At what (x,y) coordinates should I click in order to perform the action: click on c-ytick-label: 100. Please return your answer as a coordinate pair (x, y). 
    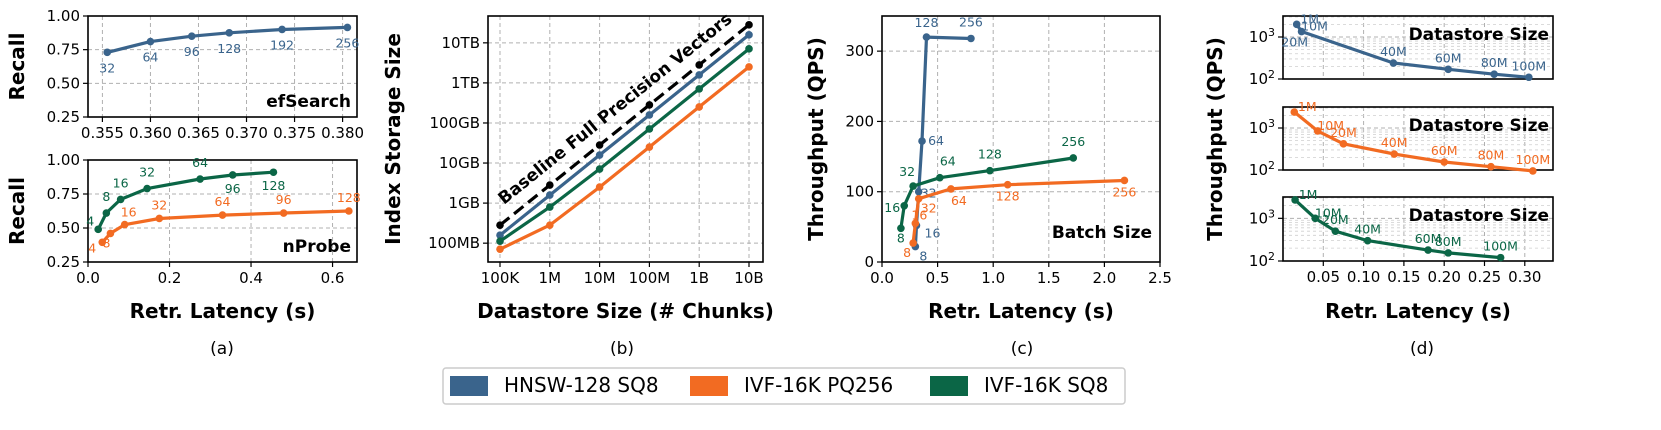
    Looking at the image, I should click on (859, 192).